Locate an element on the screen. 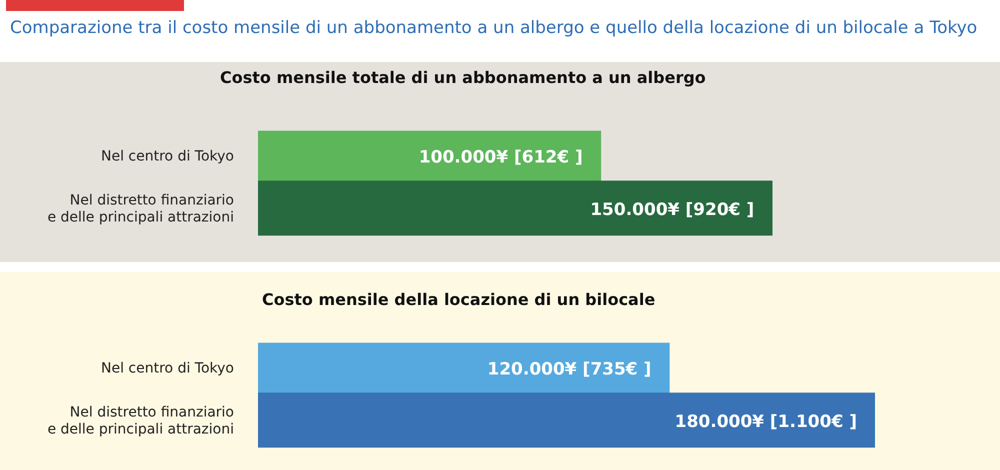  chart-subtitle: Costo mensile totale di un abbonamento a un albergo is located at coordinates (463, 77).